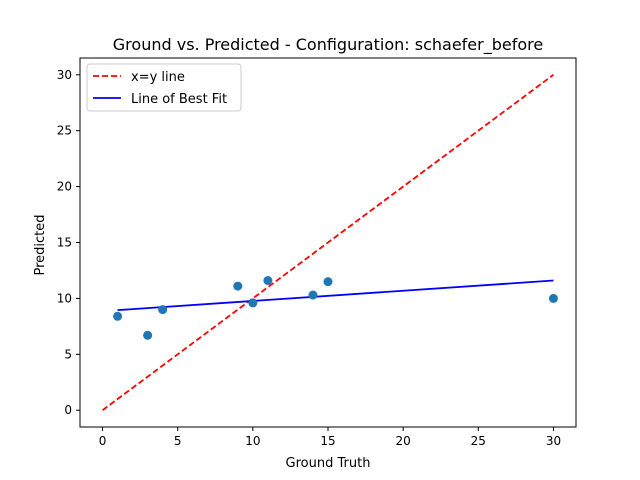 Image resolution: width=640 pixels, height=480 pixels. I want to click on y-tick-label: 20, so click(64, 187).